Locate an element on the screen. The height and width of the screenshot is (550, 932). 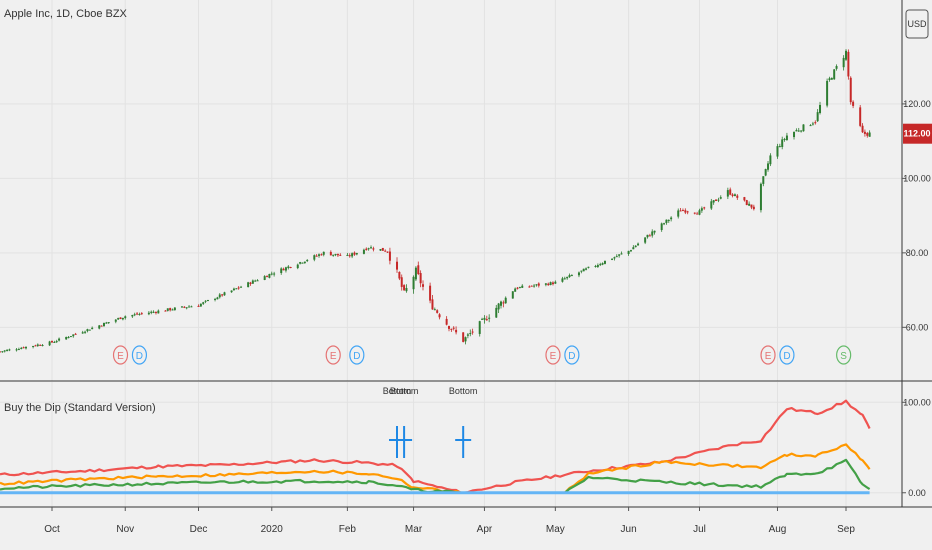
price-scale: 60.00 80.00 100.00 120.00 is located at coordinates (916, 215).